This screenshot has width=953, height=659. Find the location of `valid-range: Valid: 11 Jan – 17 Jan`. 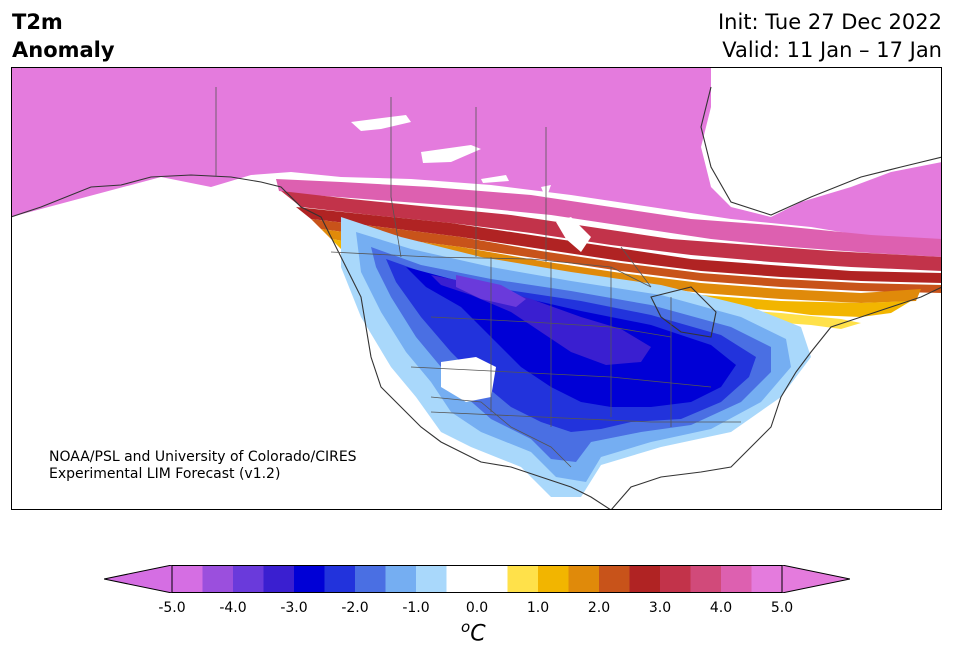

valid-range: Valid: 11 Jan – 17 Jan is located at coordinates (832, 50).